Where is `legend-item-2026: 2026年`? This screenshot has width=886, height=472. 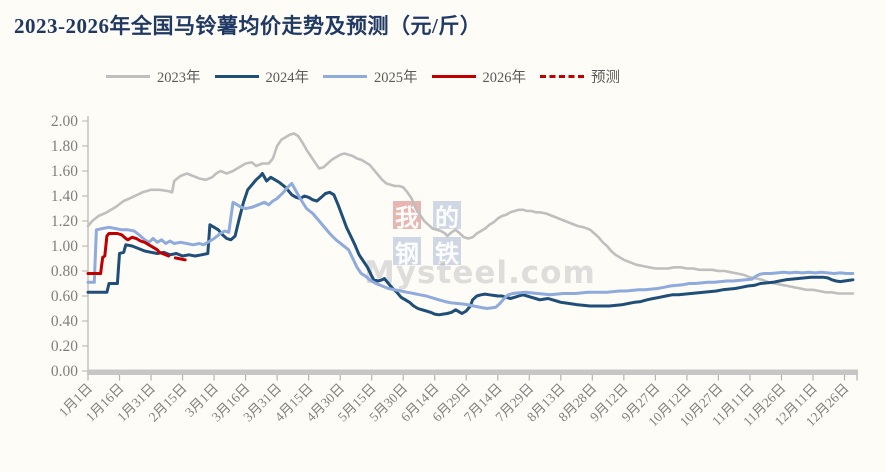 legend-item-2026: 2026年 is located at coordinates (479, 76).